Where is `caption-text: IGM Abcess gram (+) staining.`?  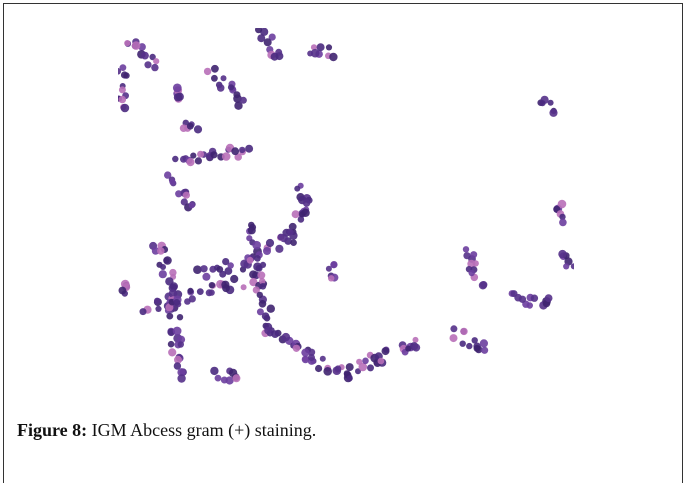 caption-text: IGM Abcess gram (+) staining. is located at coordinates (204, 430).